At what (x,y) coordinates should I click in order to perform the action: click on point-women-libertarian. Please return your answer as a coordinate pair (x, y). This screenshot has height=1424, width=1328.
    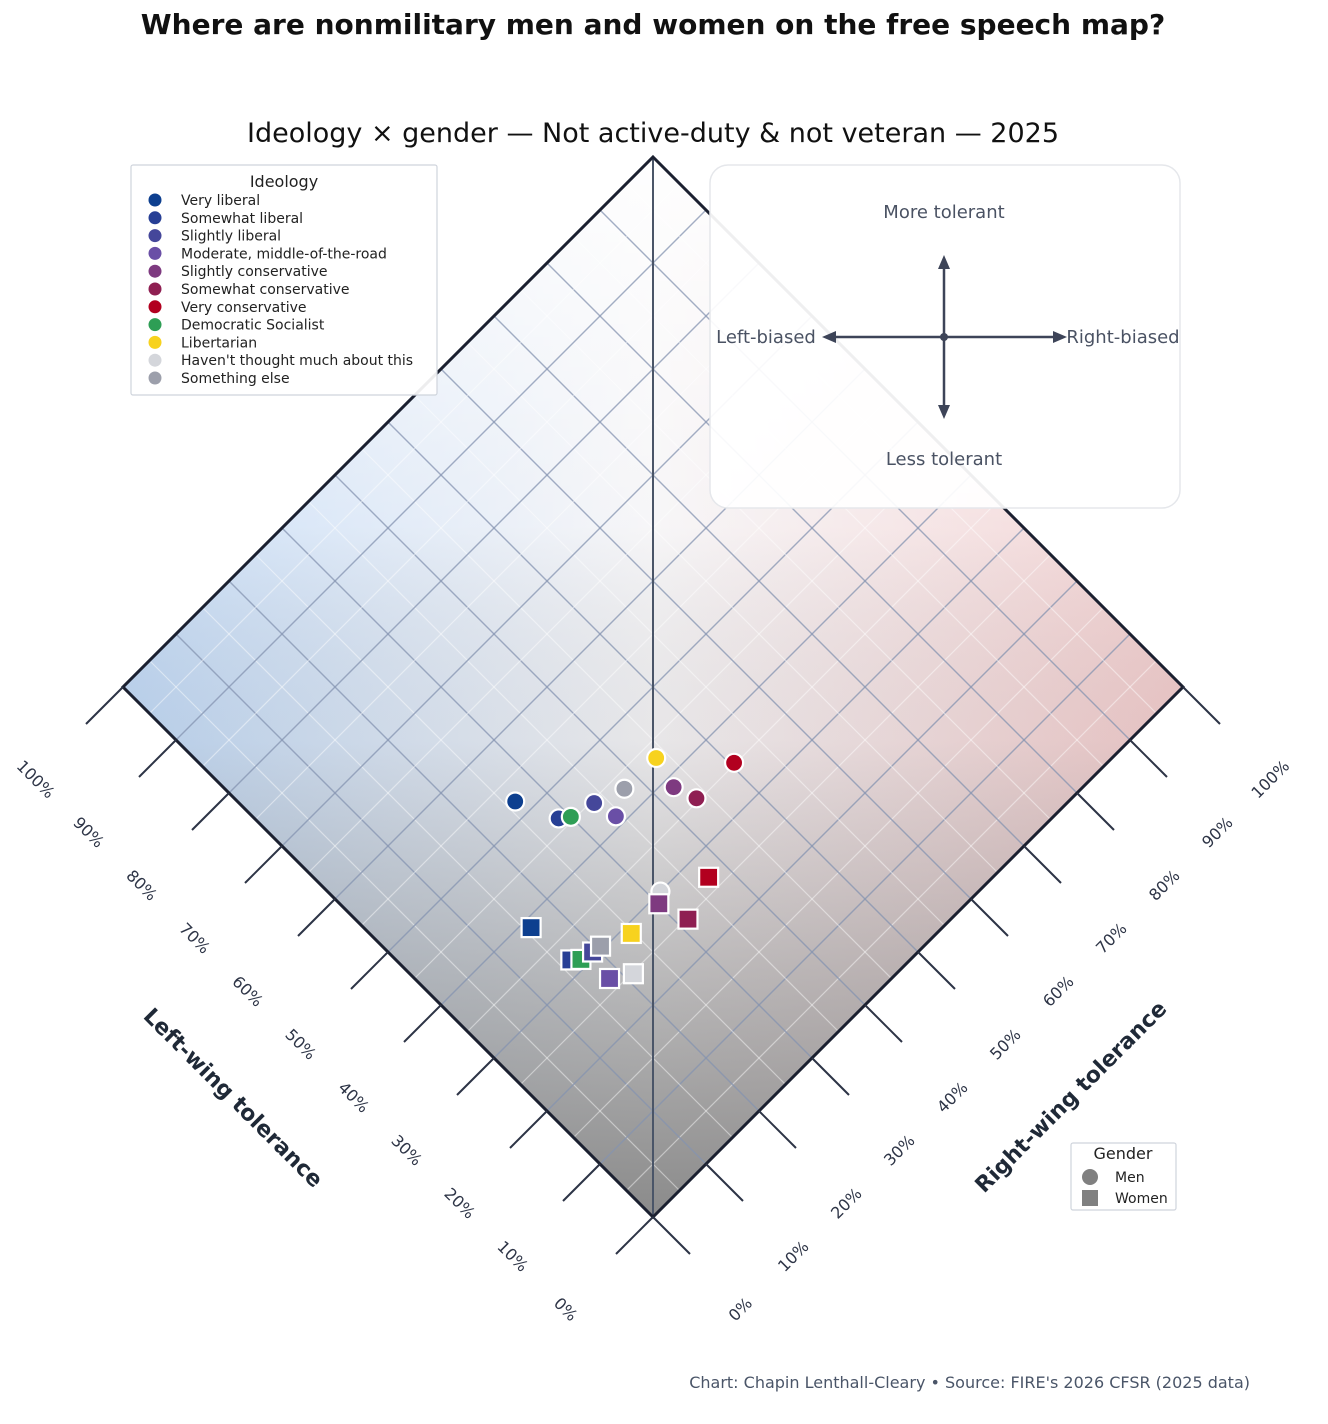
    Looking at the image, I should click on (631, 933).